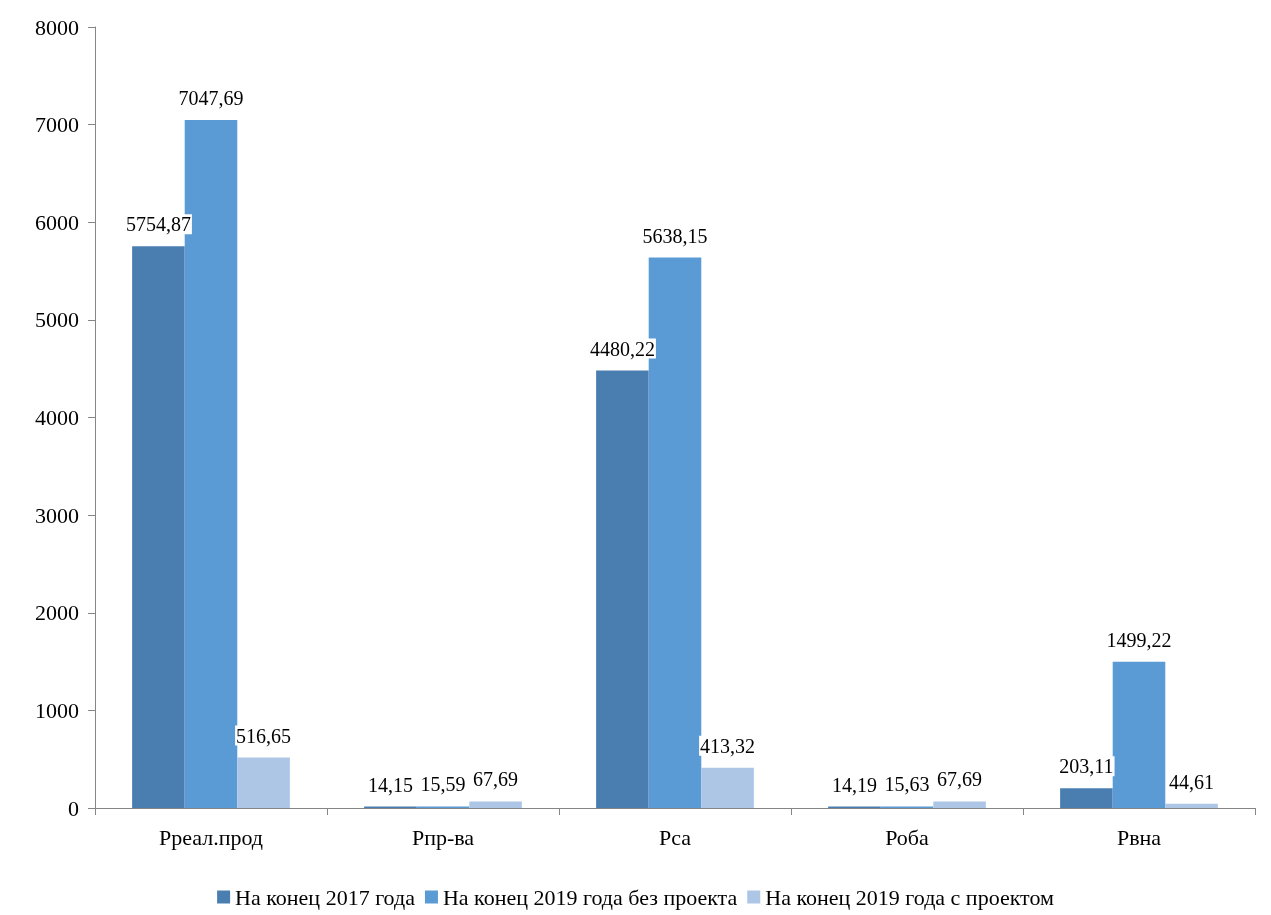 The height and width of the screenshot is (915, 1271). I want to click on y-tick-label: 3000, so click(57, 515).